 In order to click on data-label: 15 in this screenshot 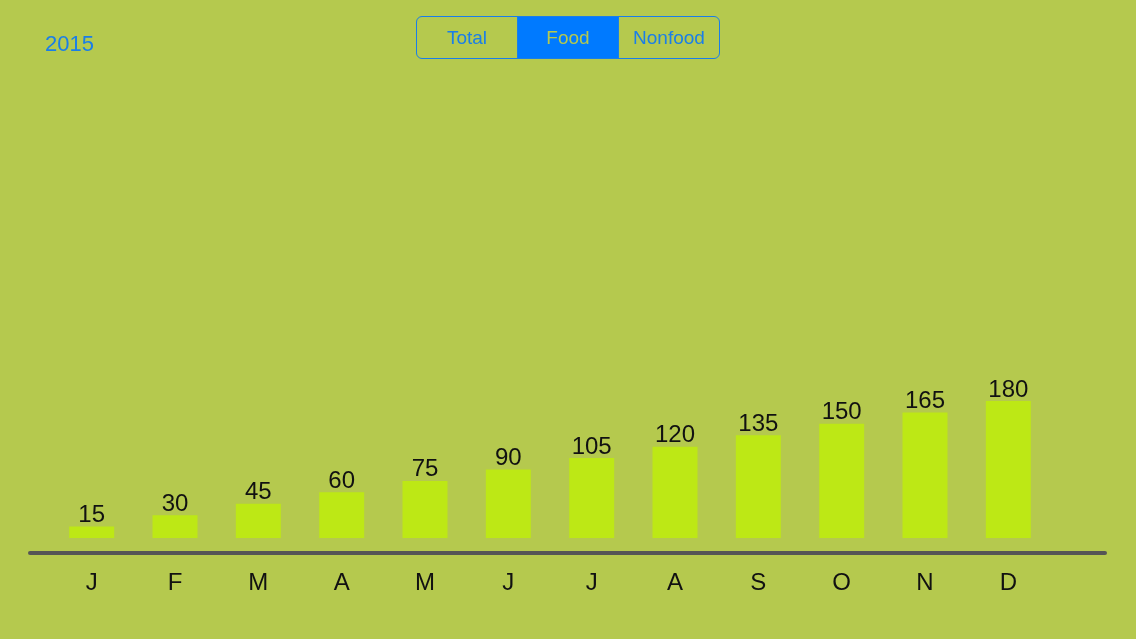, I will do `click(92, 514)`.